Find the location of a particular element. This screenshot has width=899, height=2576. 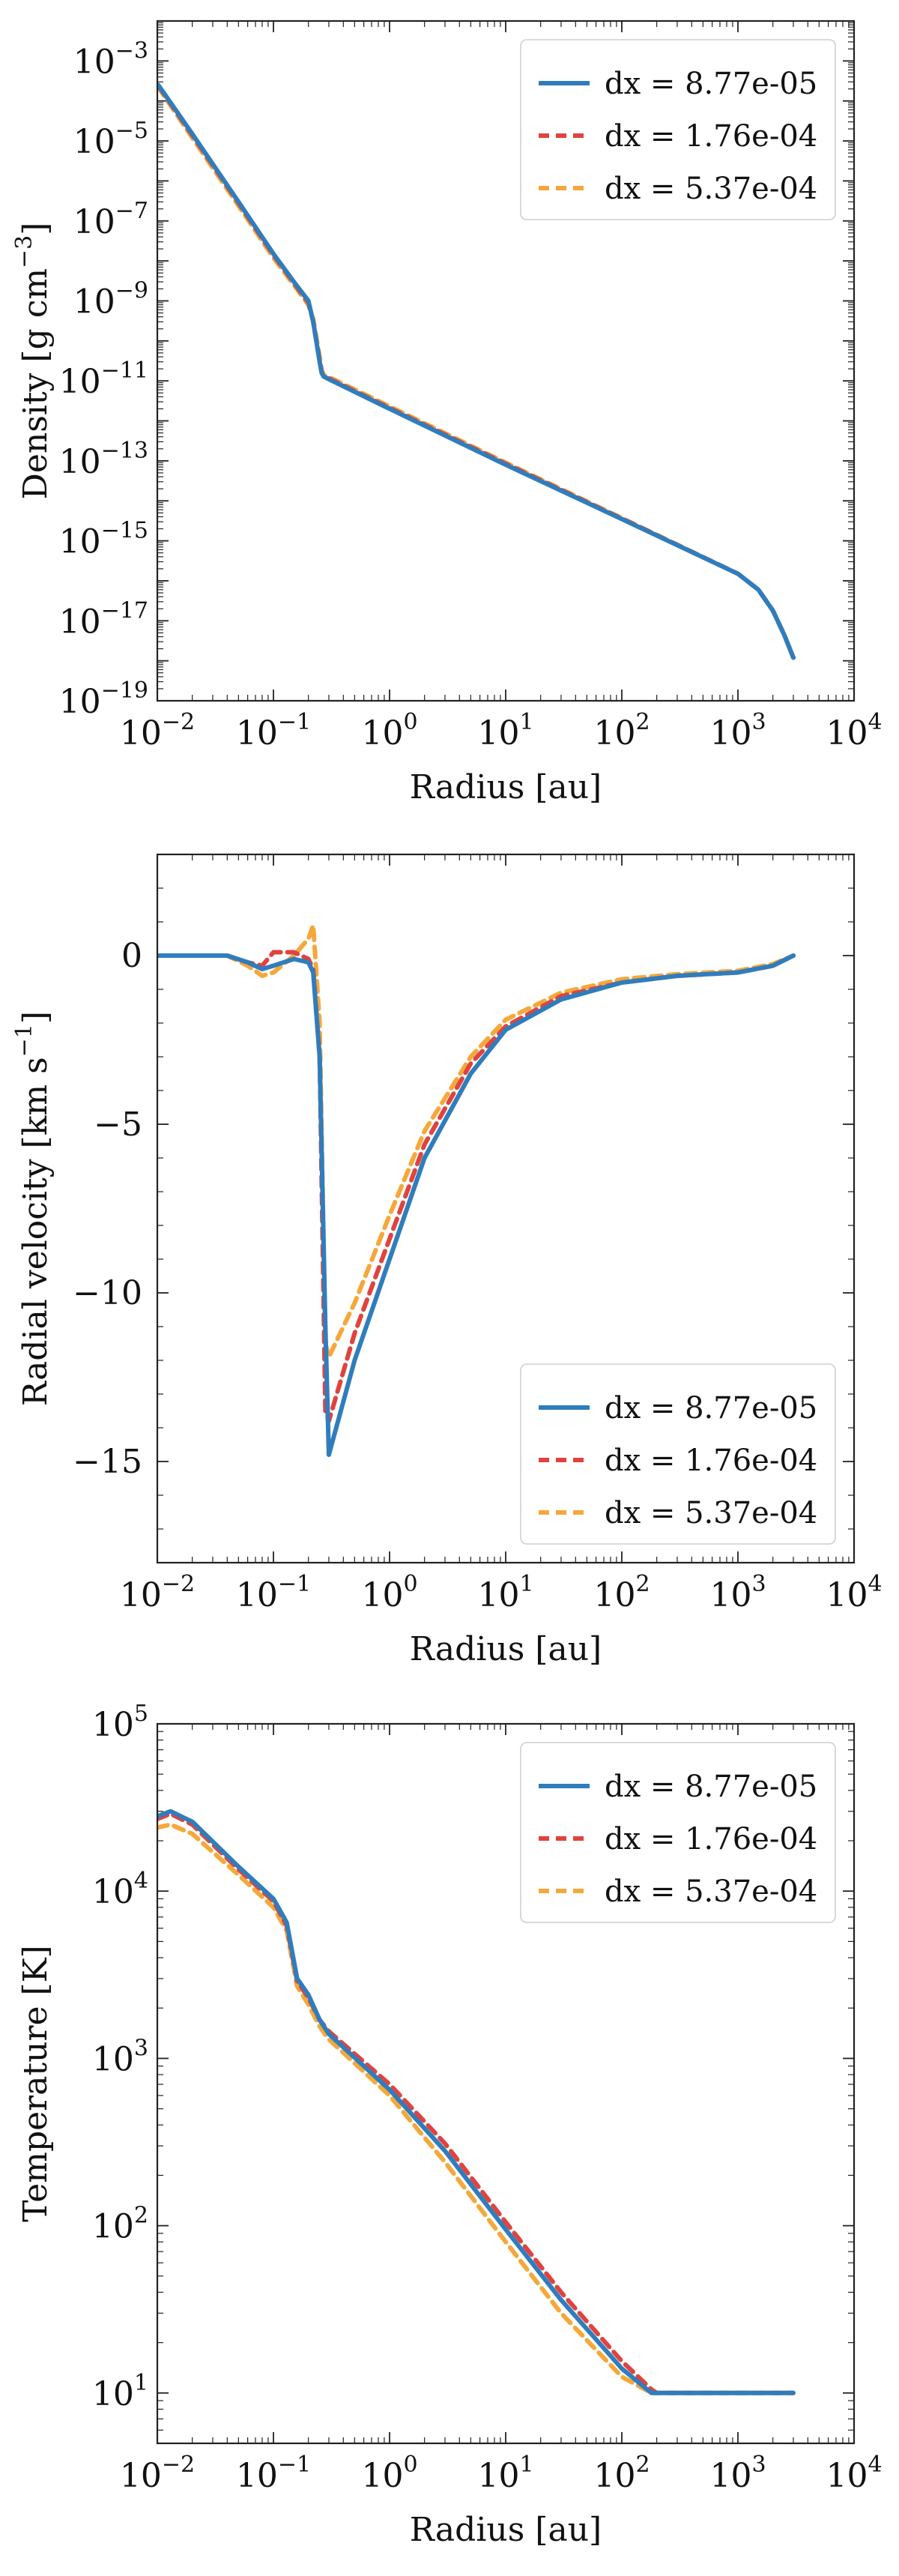

y-tick-label: 10² is located at coordinates (120, 2224).